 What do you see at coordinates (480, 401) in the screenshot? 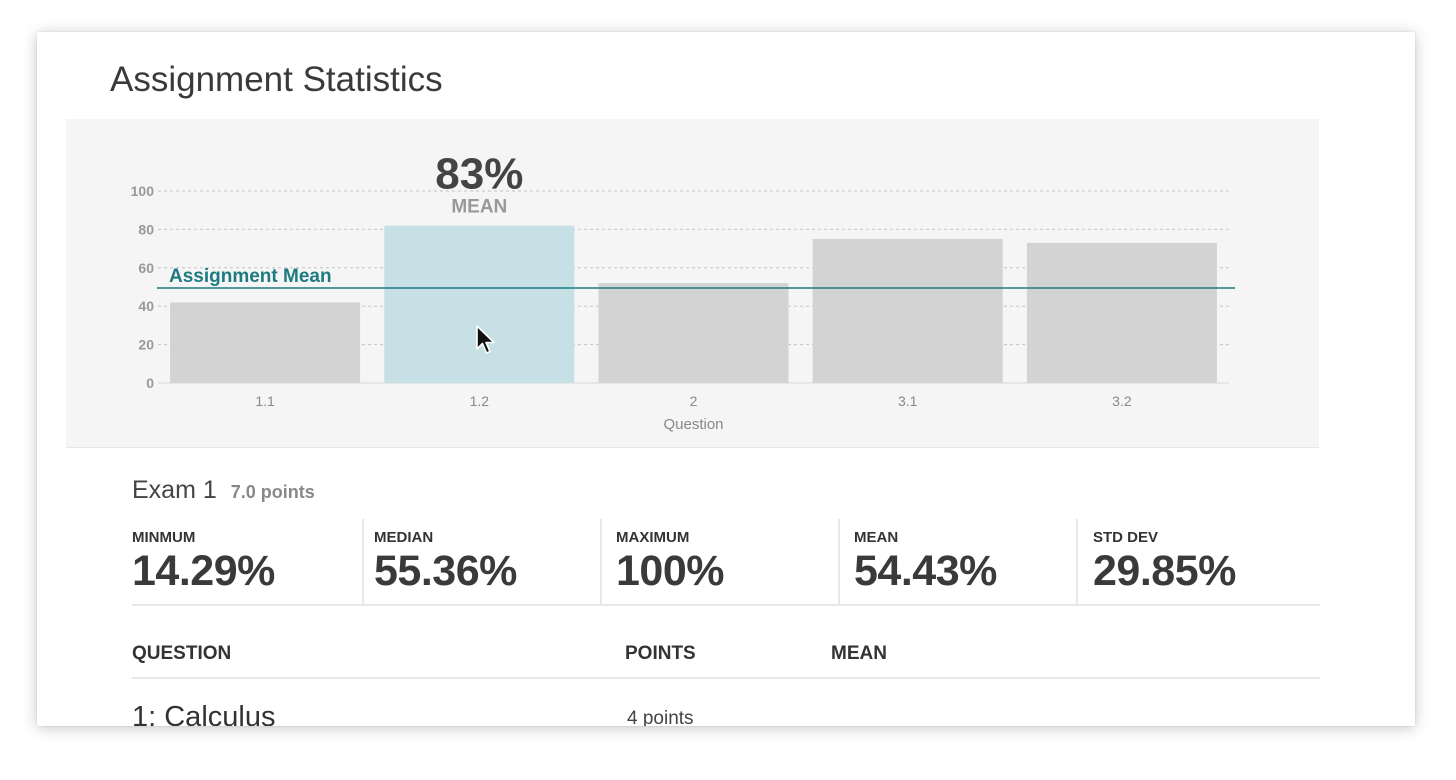
I see `x-tick-label: 1.2` at bounding box center [480, 401].